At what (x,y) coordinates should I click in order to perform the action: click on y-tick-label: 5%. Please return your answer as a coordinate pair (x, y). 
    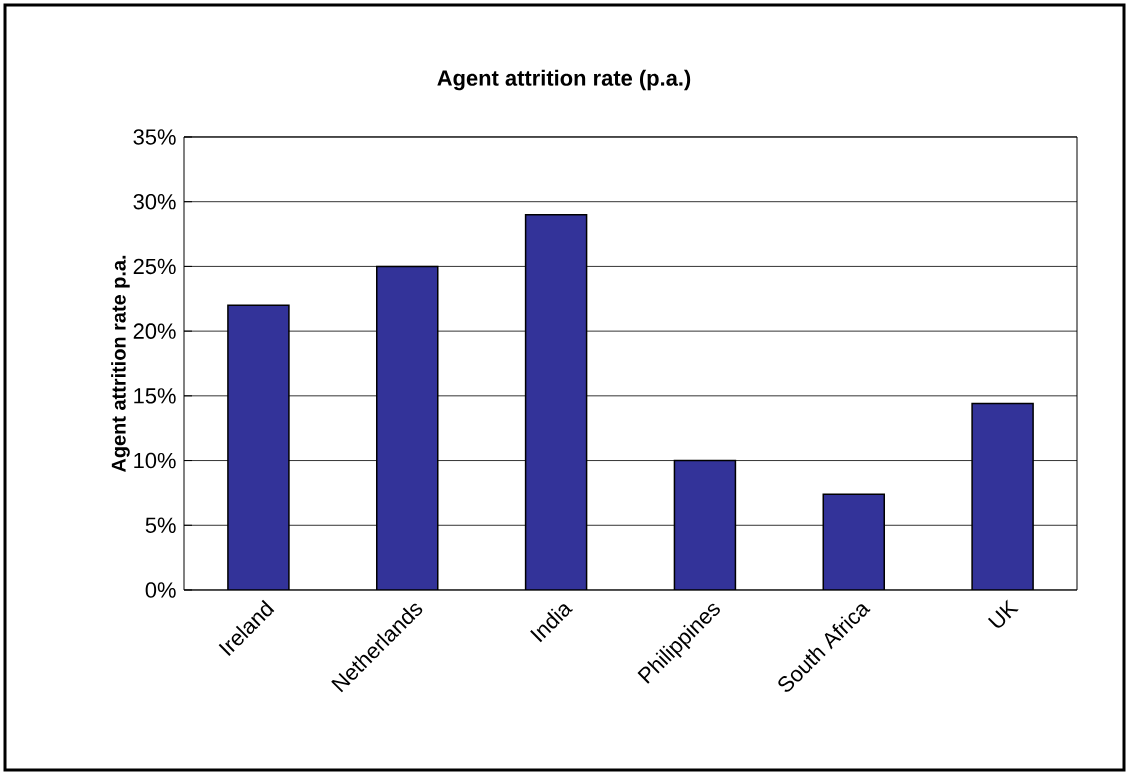
    Looking at the image, I should click on (160, 525).